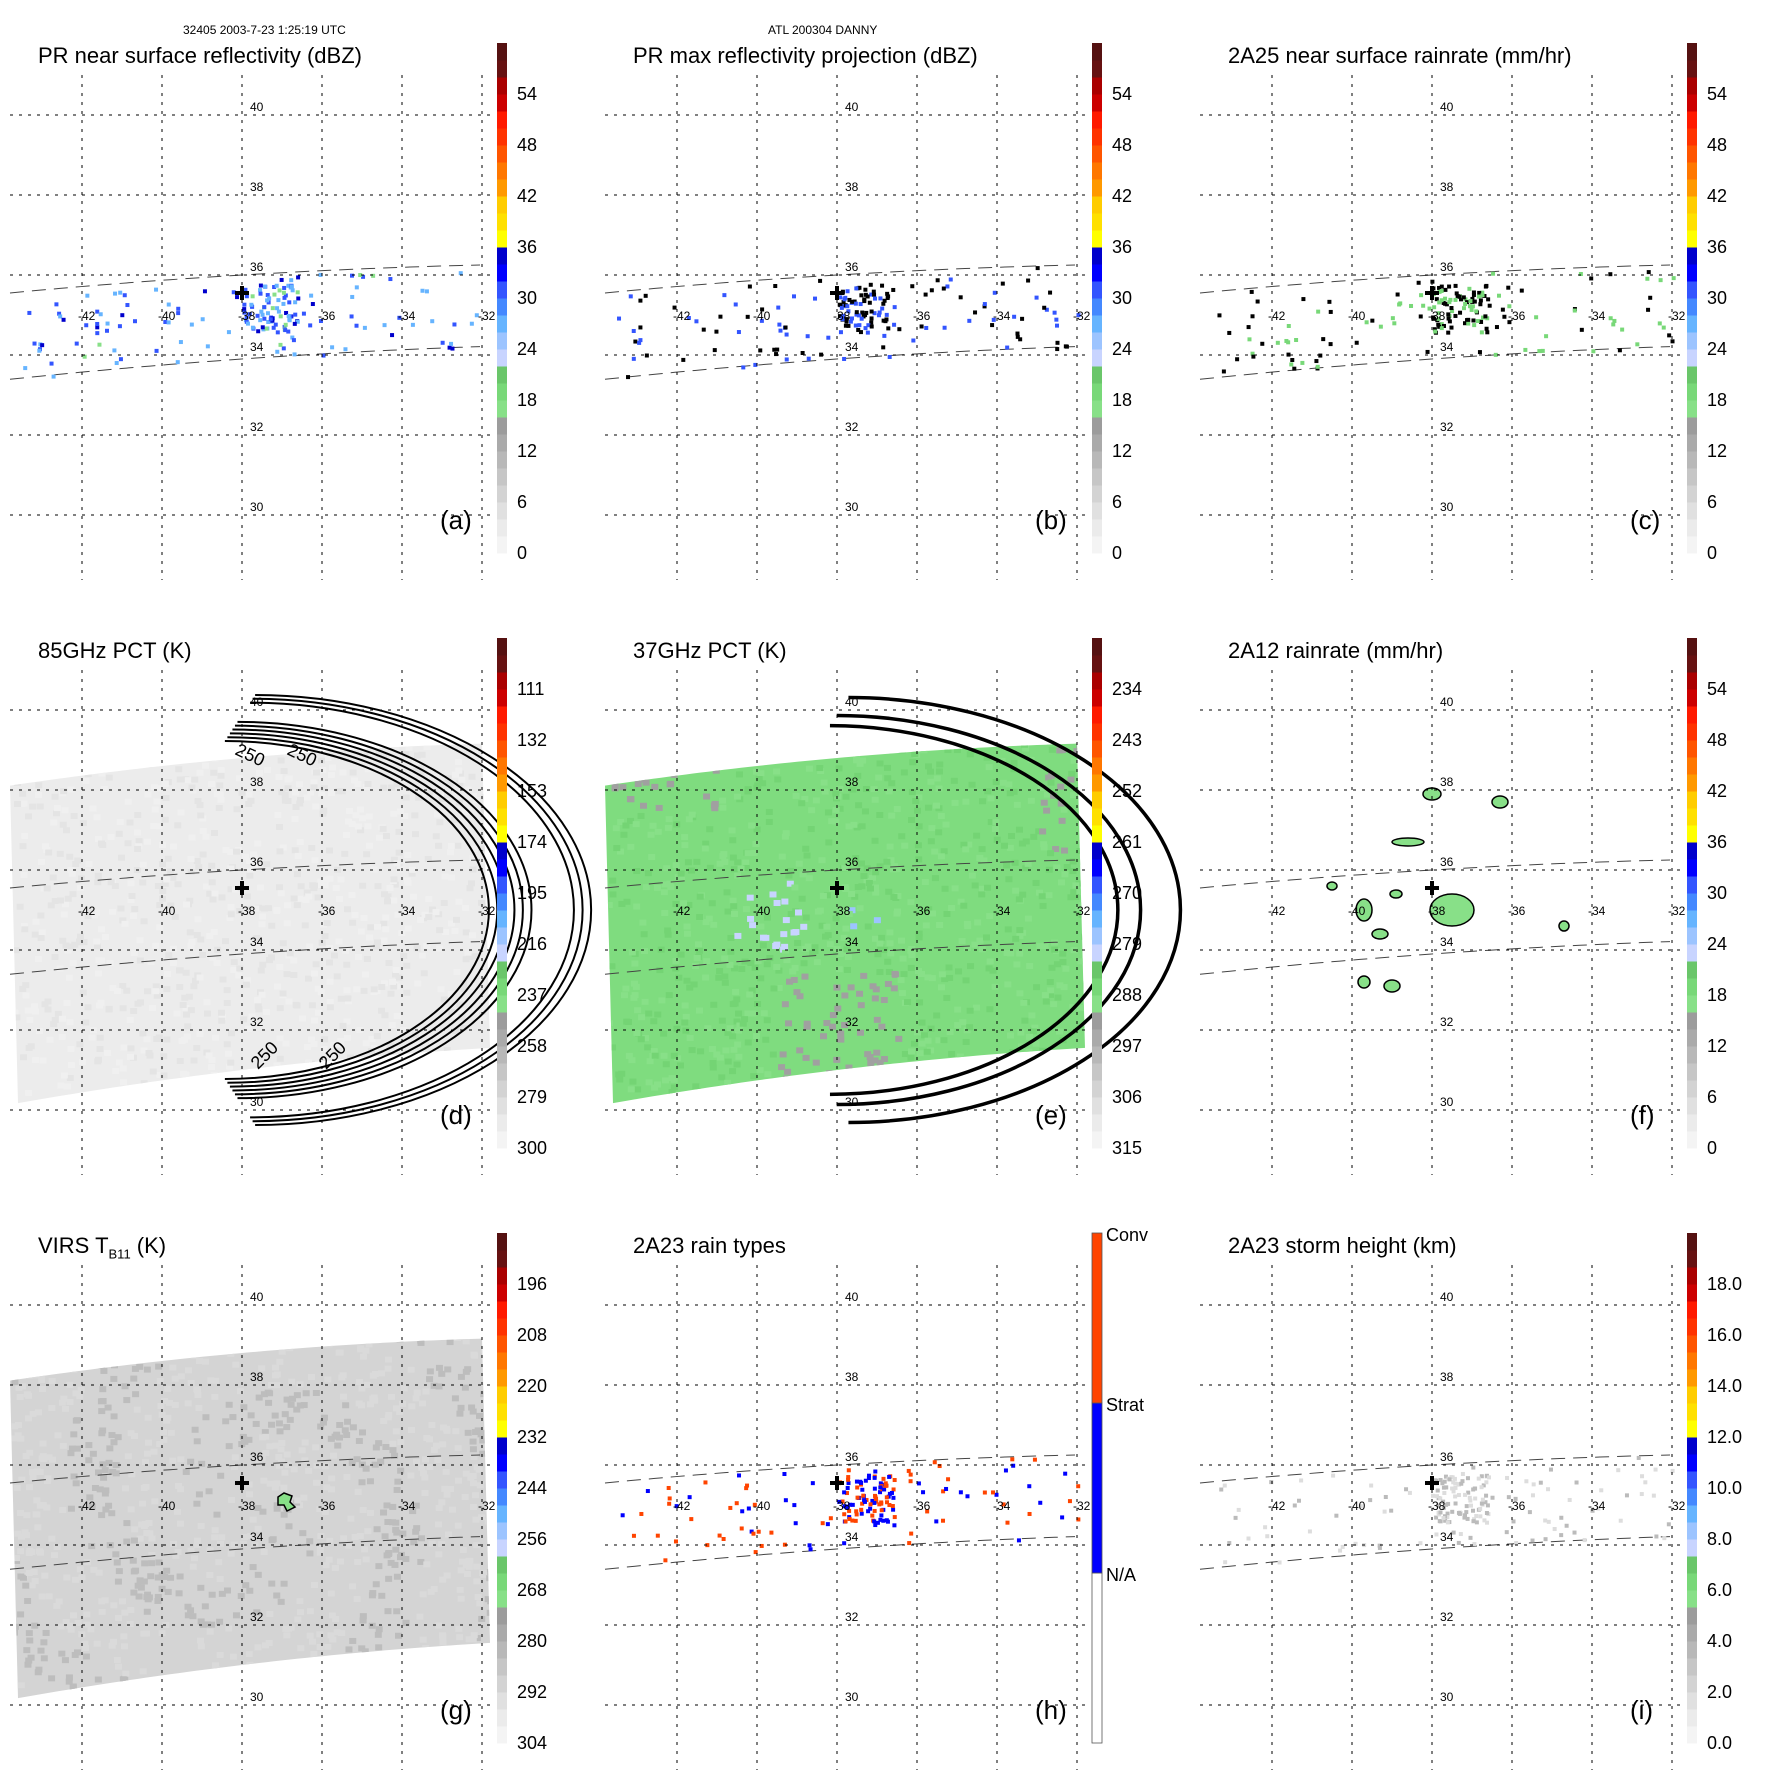 Image resolution: width=1771 pixels, height=1785 pixels. Describe the element at coordinates (102, 1247) in the screenshot. I see `panel-title: VIRS TB11 (K)` at that location.